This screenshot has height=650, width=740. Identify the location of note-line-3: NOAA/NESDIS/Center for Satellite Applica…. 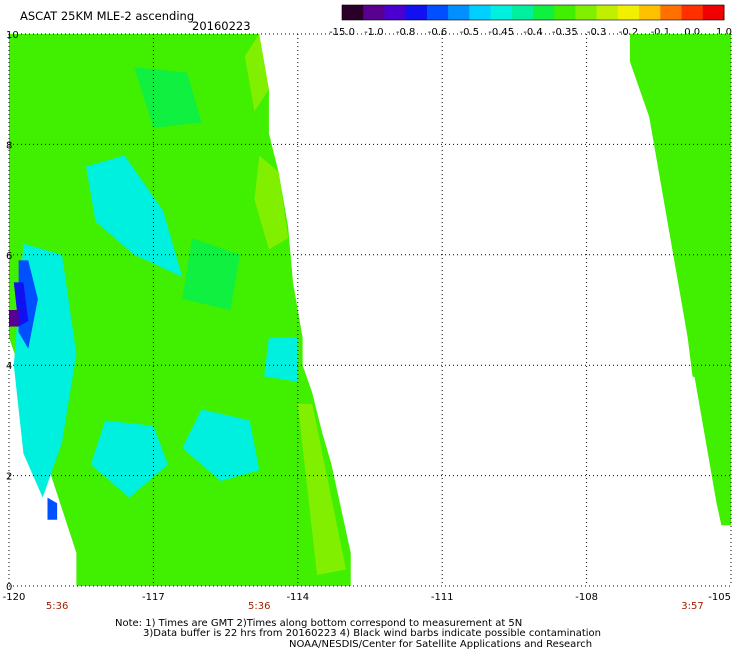
(440, 644).